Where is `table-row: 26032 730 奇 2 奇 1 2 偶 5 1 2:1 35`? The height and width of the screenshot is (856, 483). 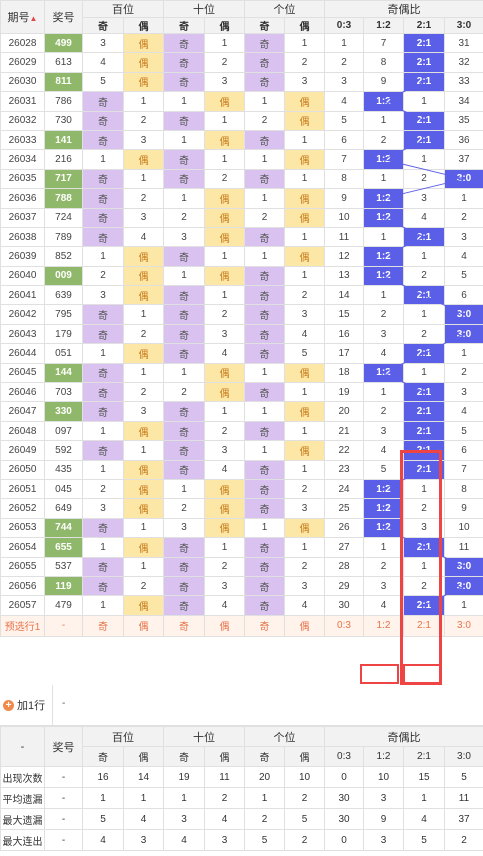 table-row: 26032 730 奇 2 奇 1 2 偶 5 1 2:1 35 is located at coordinates (241, 120).